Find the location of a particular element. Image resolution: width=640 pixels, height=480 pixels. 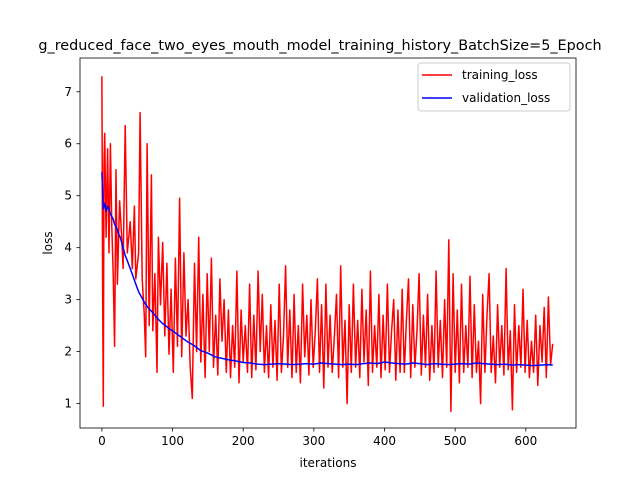

y-axis: 1 2 3 4 5 6 7 is located at coordinates (72, 248).